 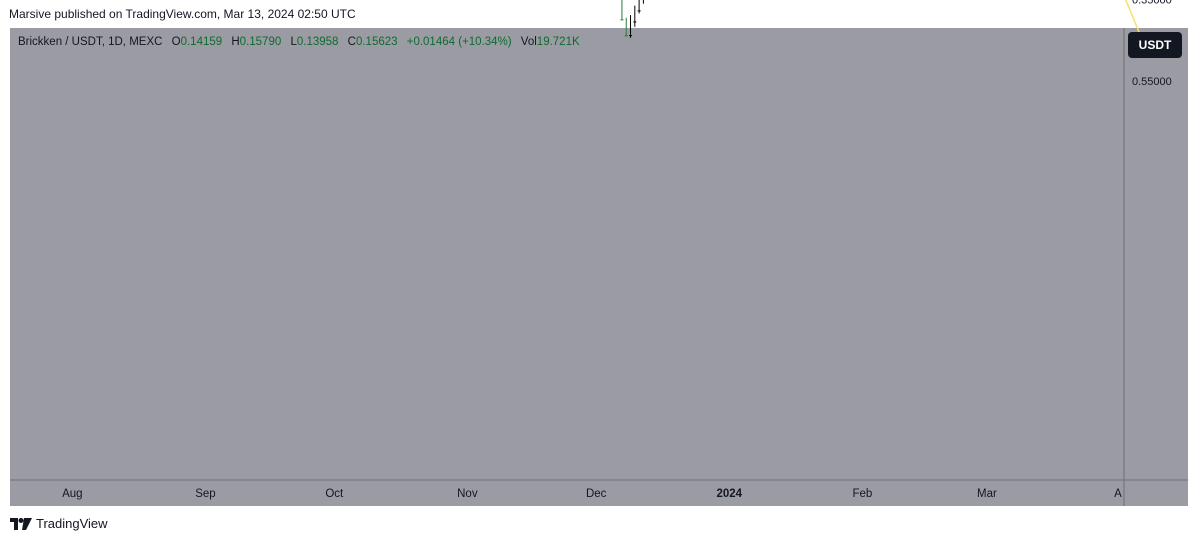 What do you see at coordinates (72, 523) in the screenshot?
I see `brand-name: TradingView` at bounding box center [72, 523].